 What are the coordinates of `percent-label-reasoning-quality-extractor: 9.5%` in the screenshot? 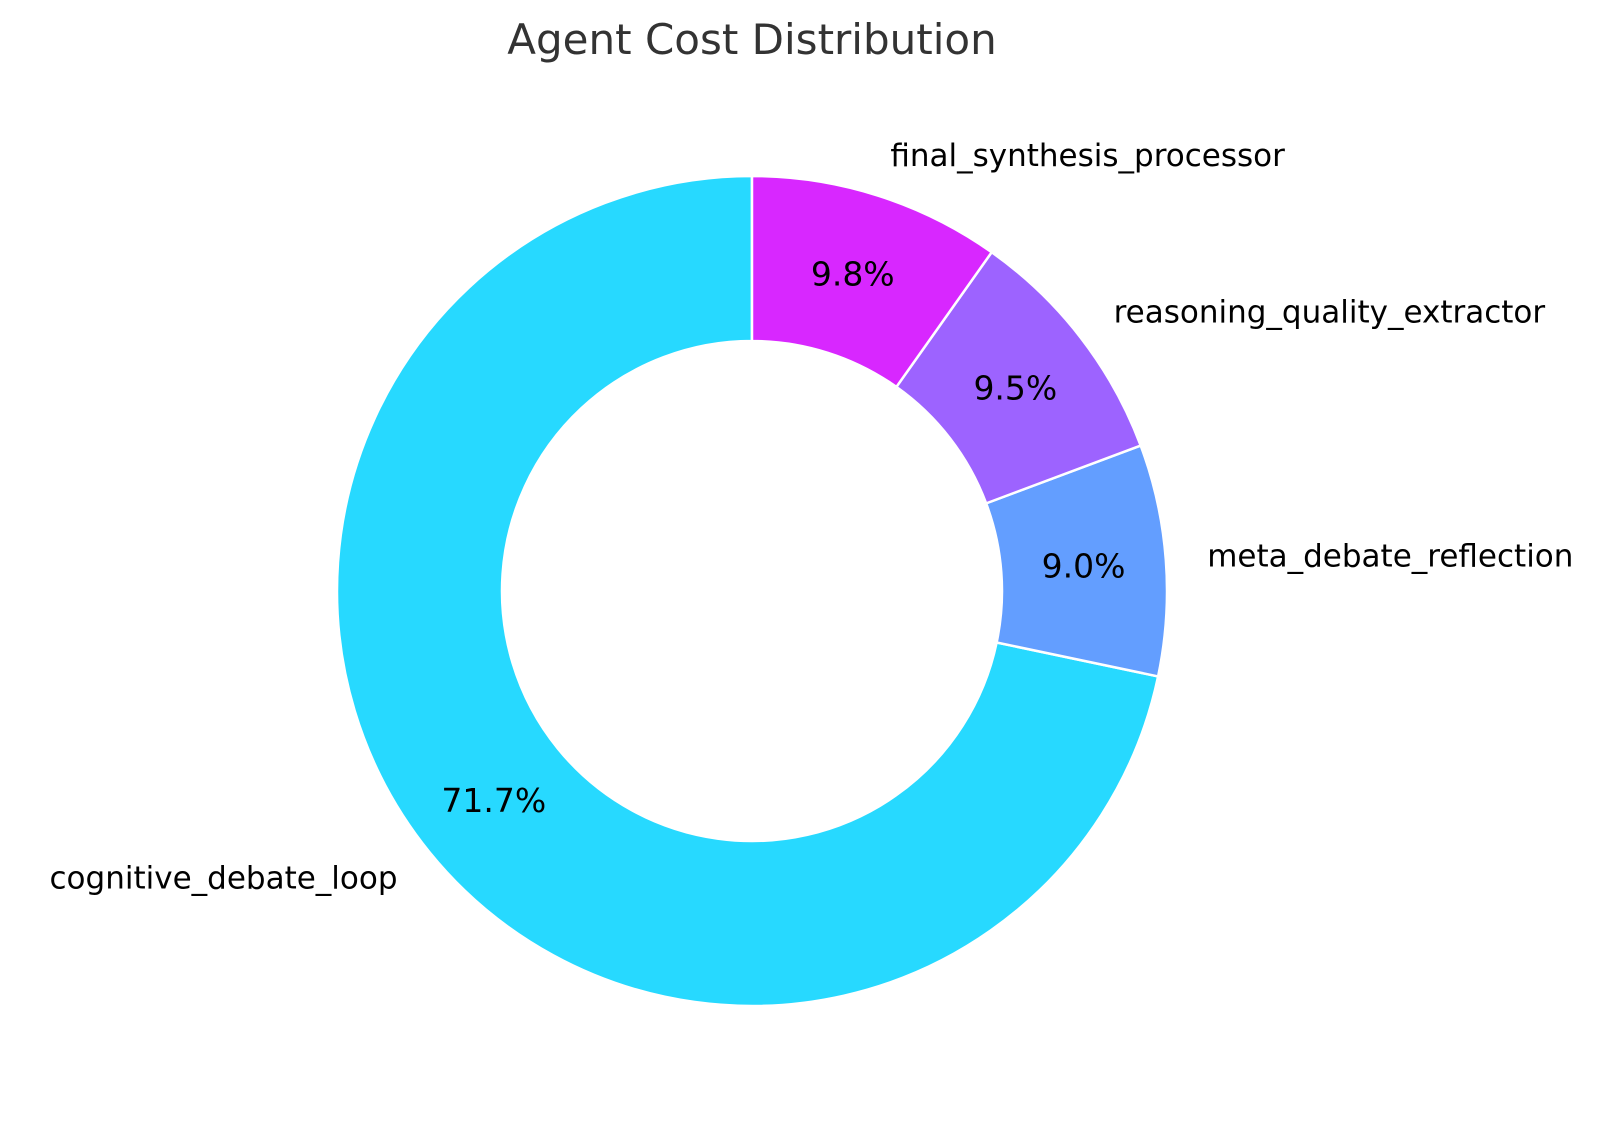 It's located at (1015, 388).